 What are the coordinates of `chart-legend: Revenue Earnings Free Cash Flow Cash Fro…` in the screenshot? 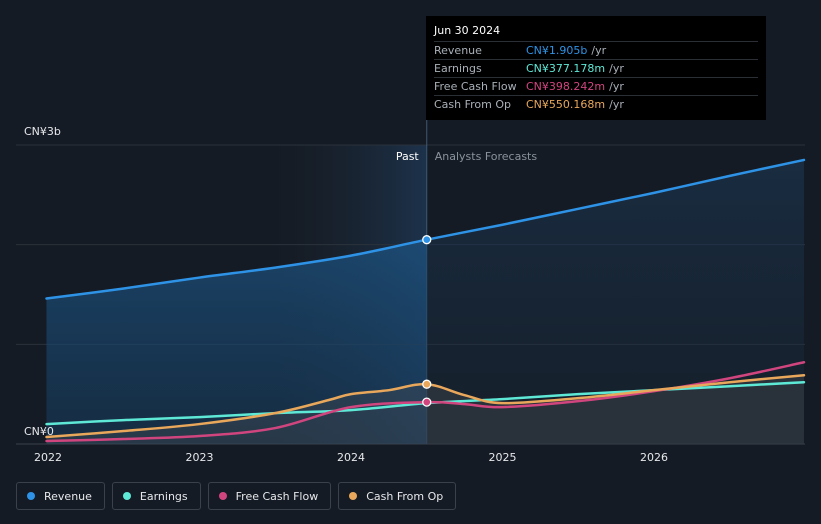 It's located at (236, 496).